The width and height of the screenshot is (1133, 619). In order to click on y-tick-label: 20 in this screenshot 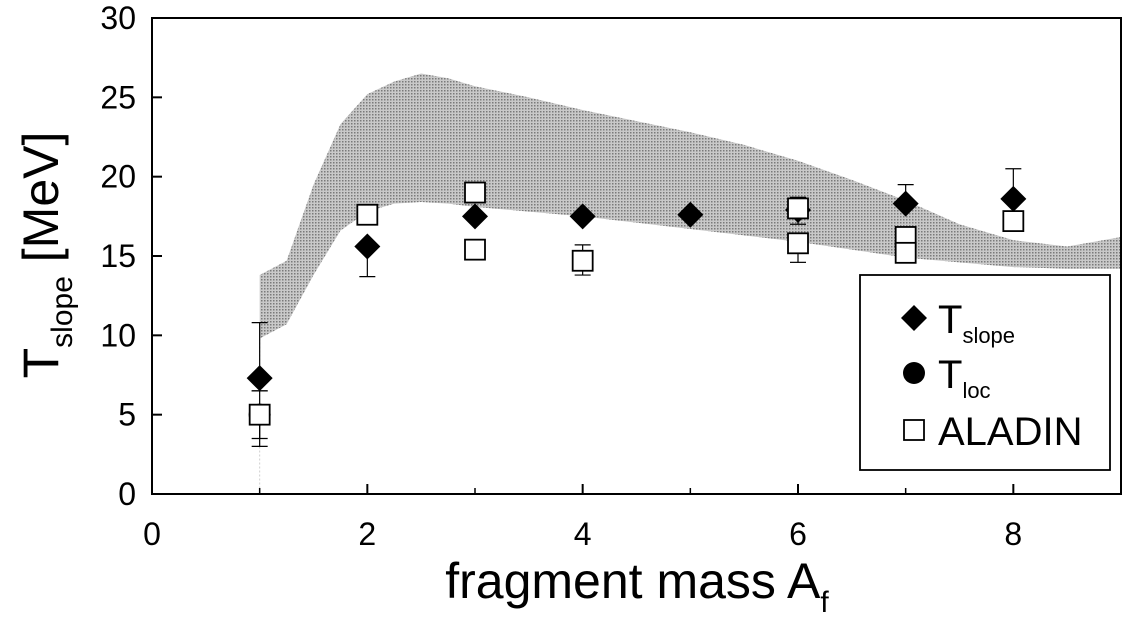, I will do `click(118, 177)`.